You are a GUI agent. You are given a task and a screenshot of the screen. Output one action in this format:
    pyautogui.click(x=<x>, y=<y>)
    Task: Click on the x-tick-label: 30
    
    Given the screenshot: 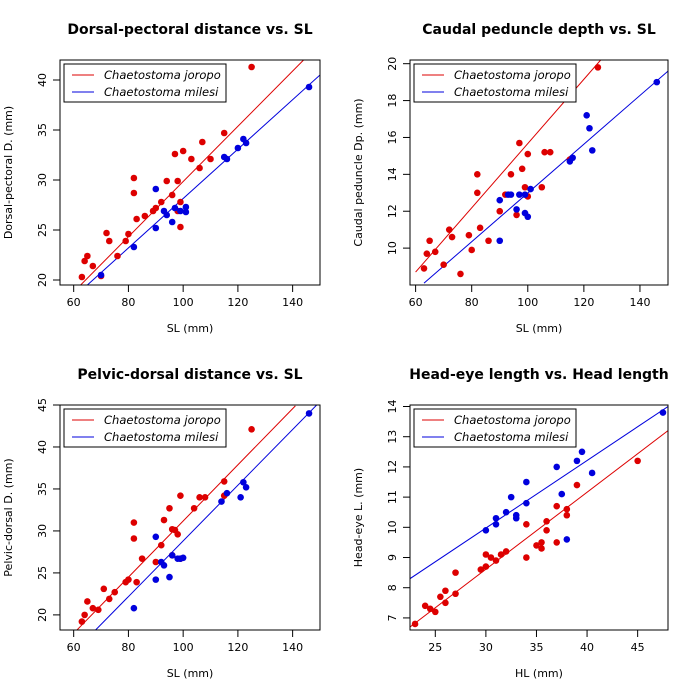 What is the action you would take?
    pyautogui.click(x=486, y=647)
    